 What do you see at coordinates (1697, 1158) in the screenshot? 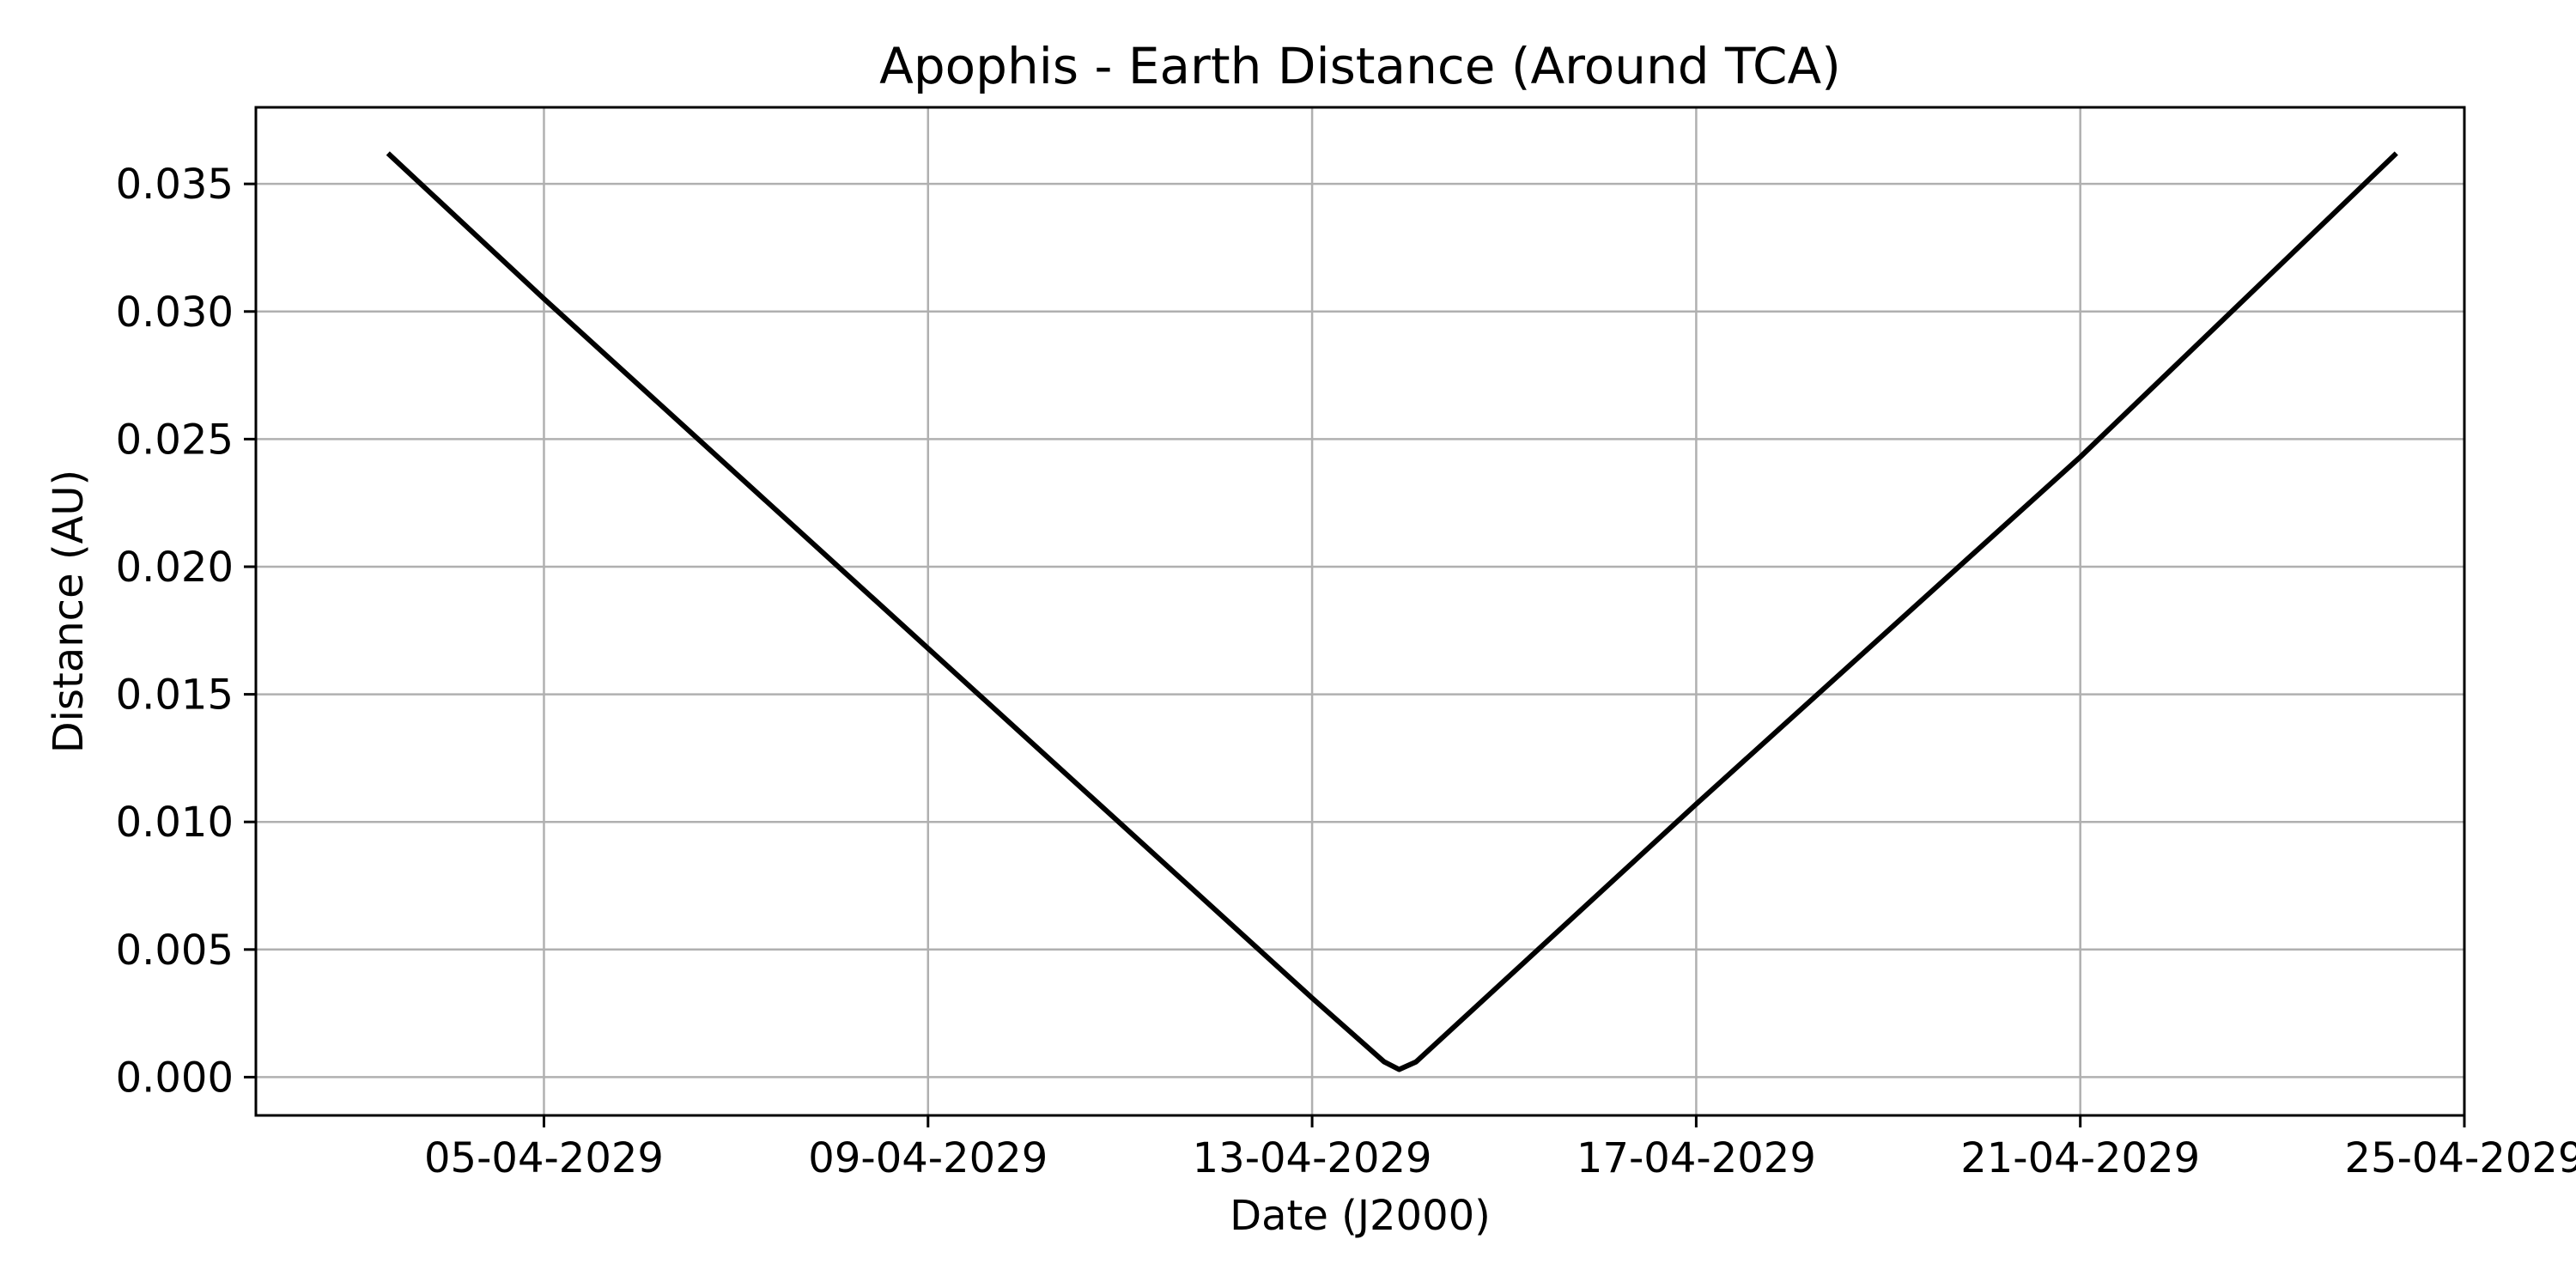
I see `x-tick-label: 17-04-2029` at bounding box center [1697, 1158].